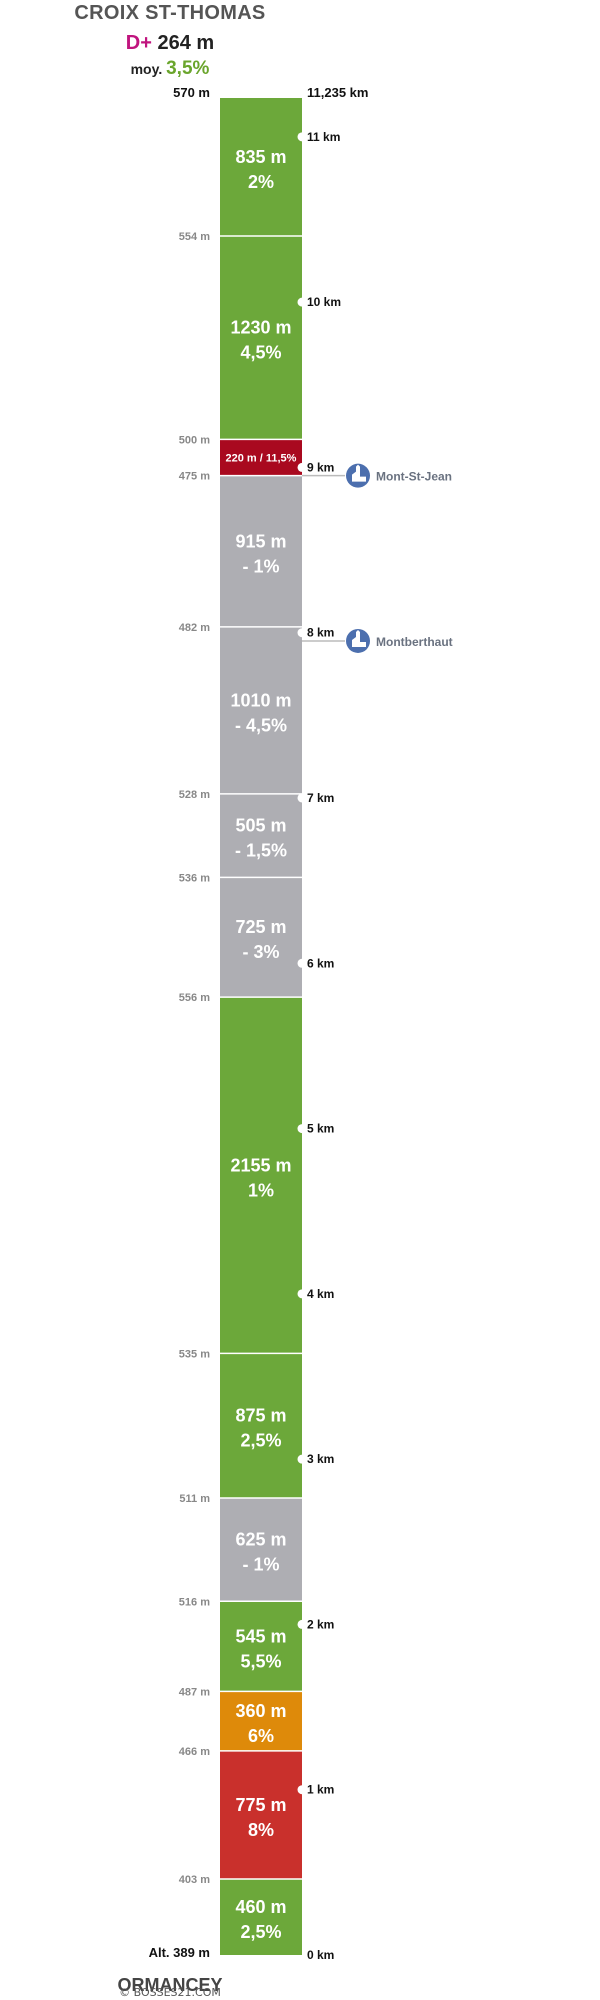 This screenshot has height=2000, width=600. Describe the element at coordinates (260, 1711) in the screenshot. I see `segment-length: 360 m` at that location.